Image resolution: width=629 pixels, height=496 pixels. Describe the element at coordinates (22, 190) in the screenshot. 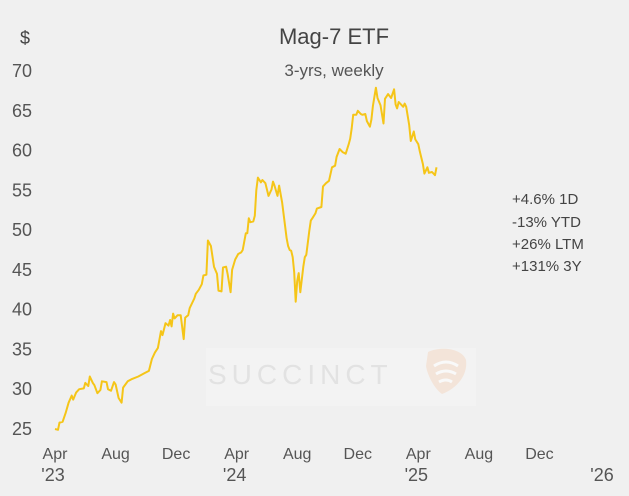

I see `y-tick-label: 55` at that location.